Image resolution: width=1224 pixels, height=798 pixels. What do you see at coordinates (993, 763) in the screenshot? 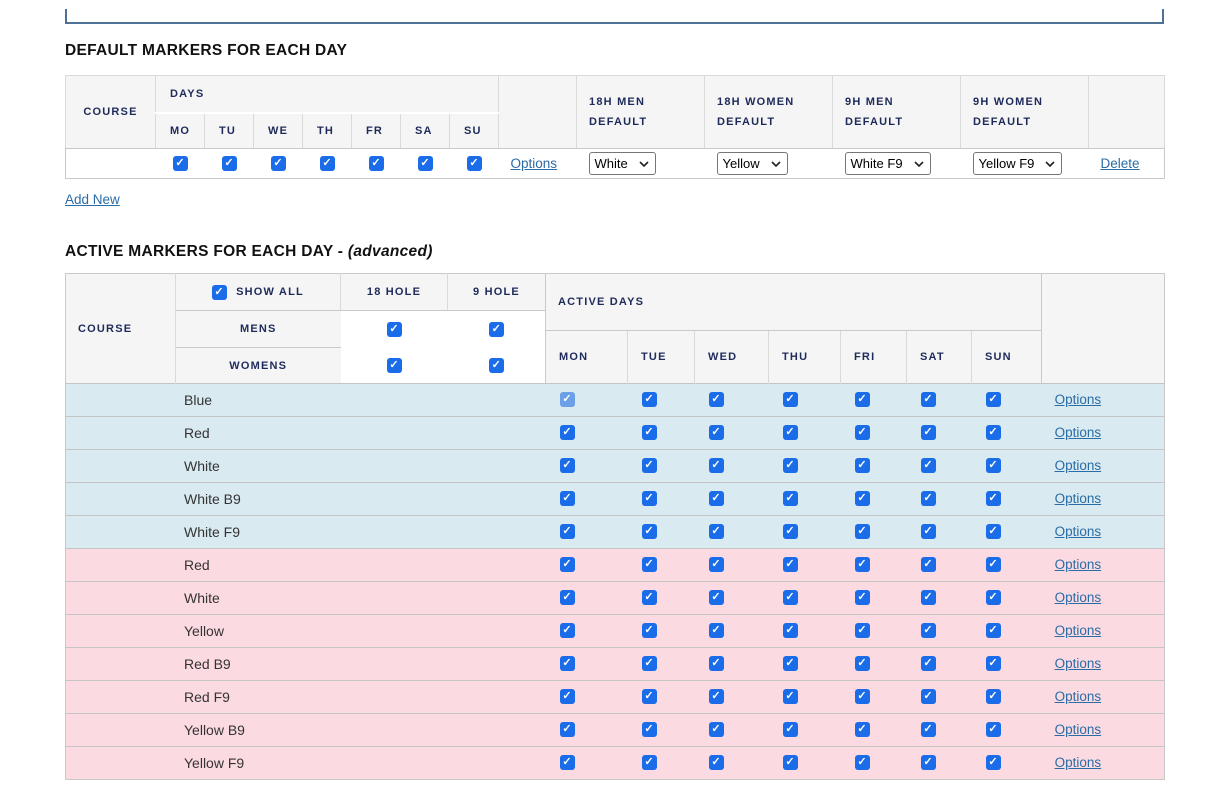
I see `checkbox-yellow-f9-sun` at bounding box center [993, 763].